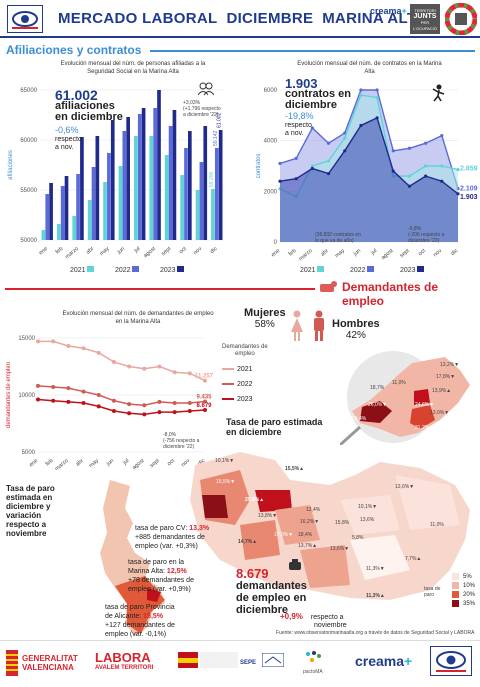 The width and height of the screenshot is (480, 687). Describe the element at coordinates (26, 396) in the screenshot. I see `dem-y-tick: 10000` at that location.